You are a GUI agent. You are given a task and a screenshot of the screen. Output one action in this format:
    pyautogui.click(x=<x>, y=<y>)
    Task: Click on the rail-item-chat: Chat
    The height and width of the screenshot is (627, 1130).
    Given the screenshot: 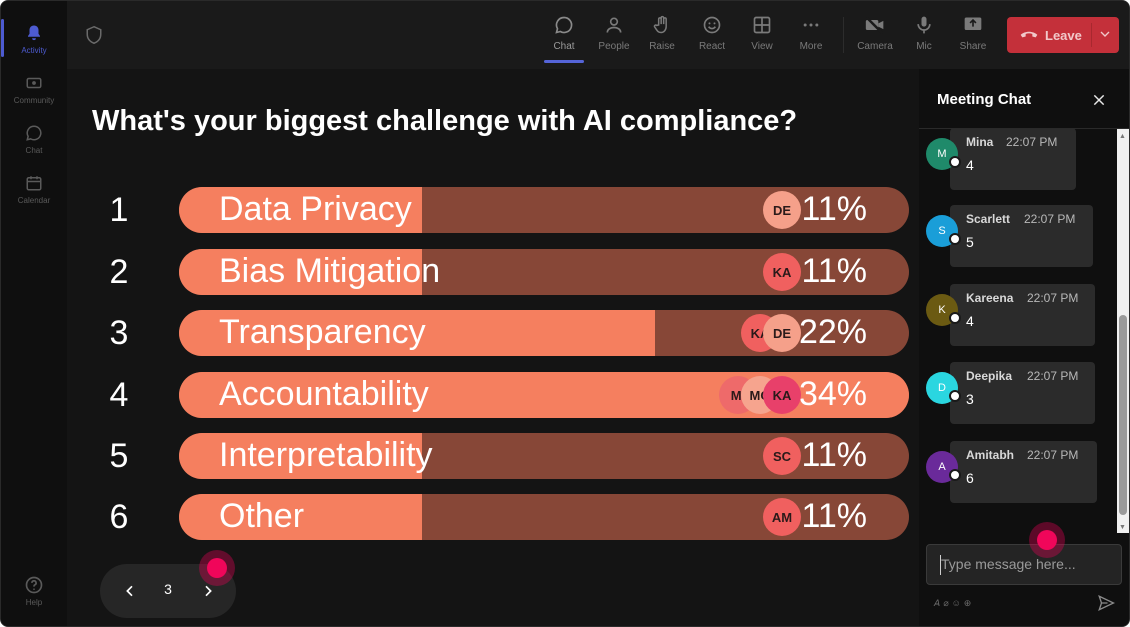 What is the action you would take?
    pyautogui.click(x=34, y=138)
    